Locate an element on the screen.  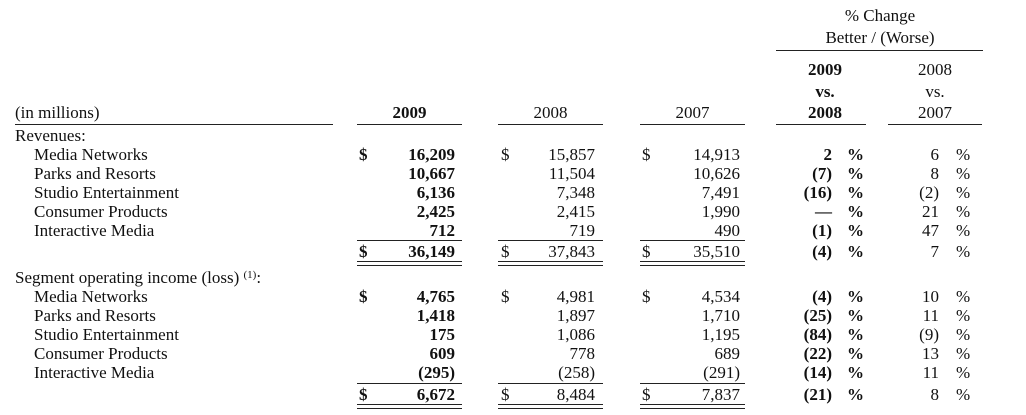
cmp2-line3: 2007 is located at coordinates (935, 112).